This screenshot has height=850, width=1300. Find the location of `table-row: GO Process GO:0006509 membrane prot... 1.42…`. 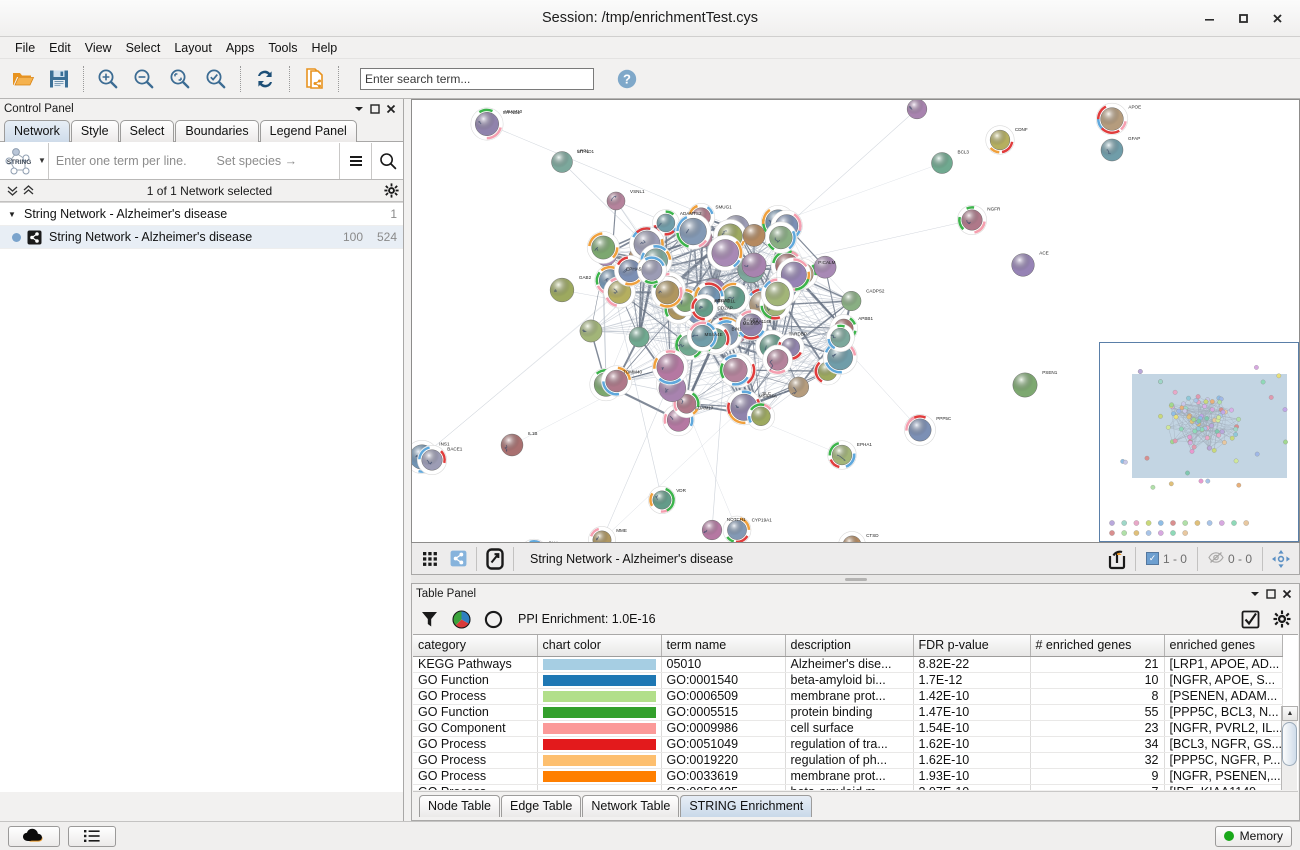

table-row: GO Process GO:0006509 membrane prot... 1.42… is located at coordinates (848, 696).